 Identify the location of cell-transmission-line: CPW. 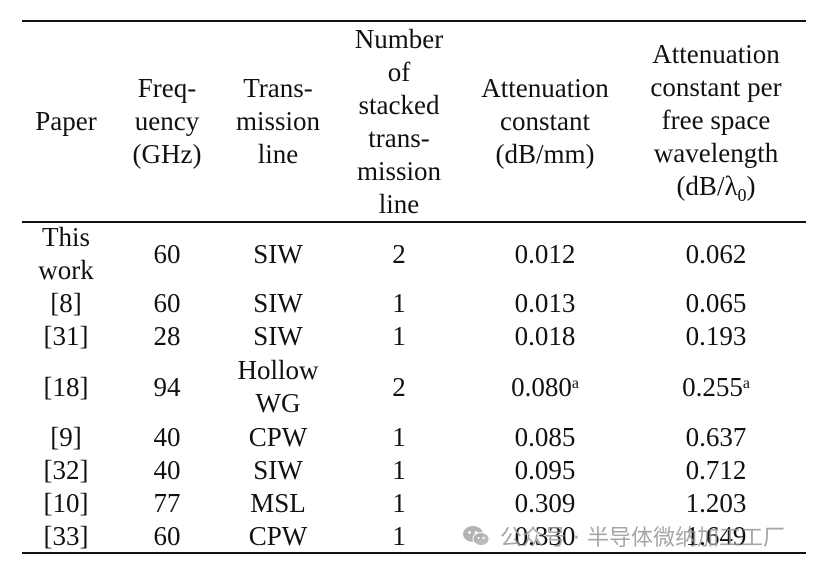
(278, 437).